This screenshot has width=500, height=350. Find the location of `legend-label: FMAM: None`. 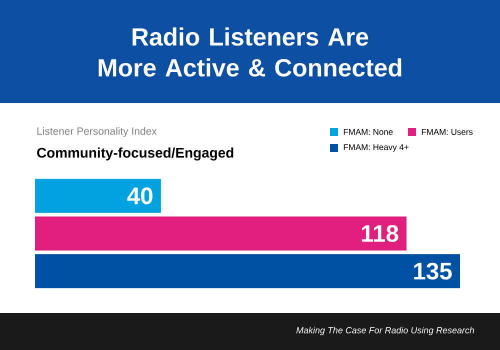

legend-label: FMAM: None is located at coordinates (368, 132).